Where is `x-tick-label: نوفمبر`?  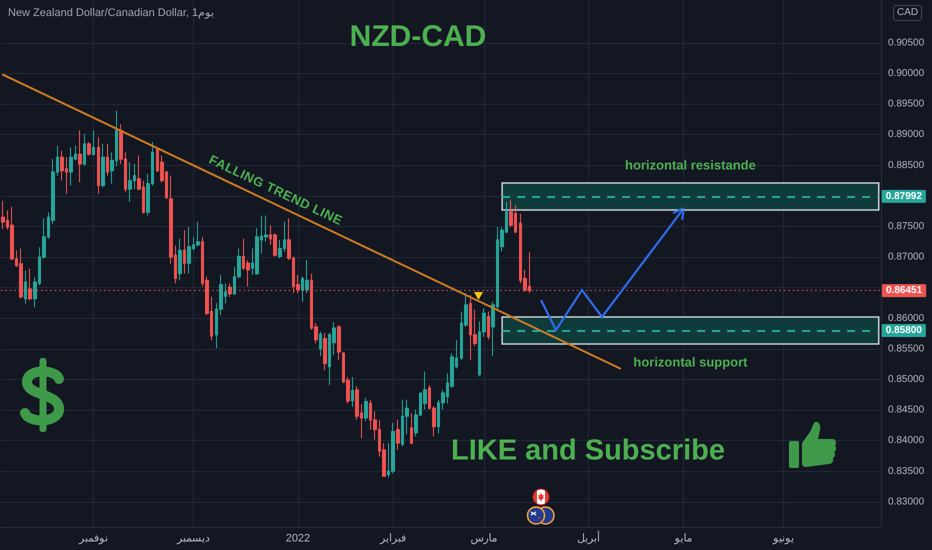
x-tick-label: نوفمبر is located at coordinates (93, 538).